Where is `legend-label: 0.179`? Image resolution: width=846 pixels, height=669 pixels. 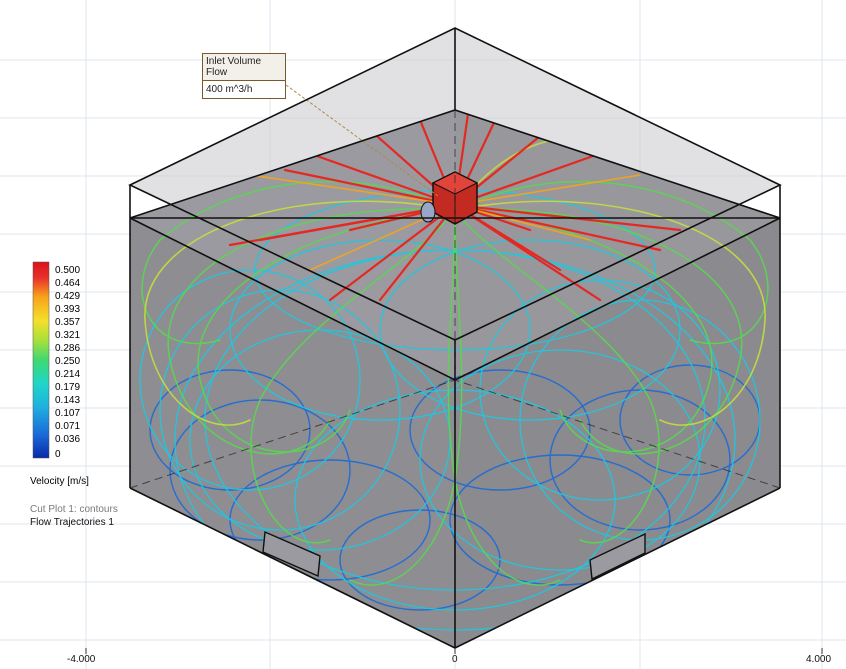 legend-label: 0.179 is located at coordinates (68, 387).